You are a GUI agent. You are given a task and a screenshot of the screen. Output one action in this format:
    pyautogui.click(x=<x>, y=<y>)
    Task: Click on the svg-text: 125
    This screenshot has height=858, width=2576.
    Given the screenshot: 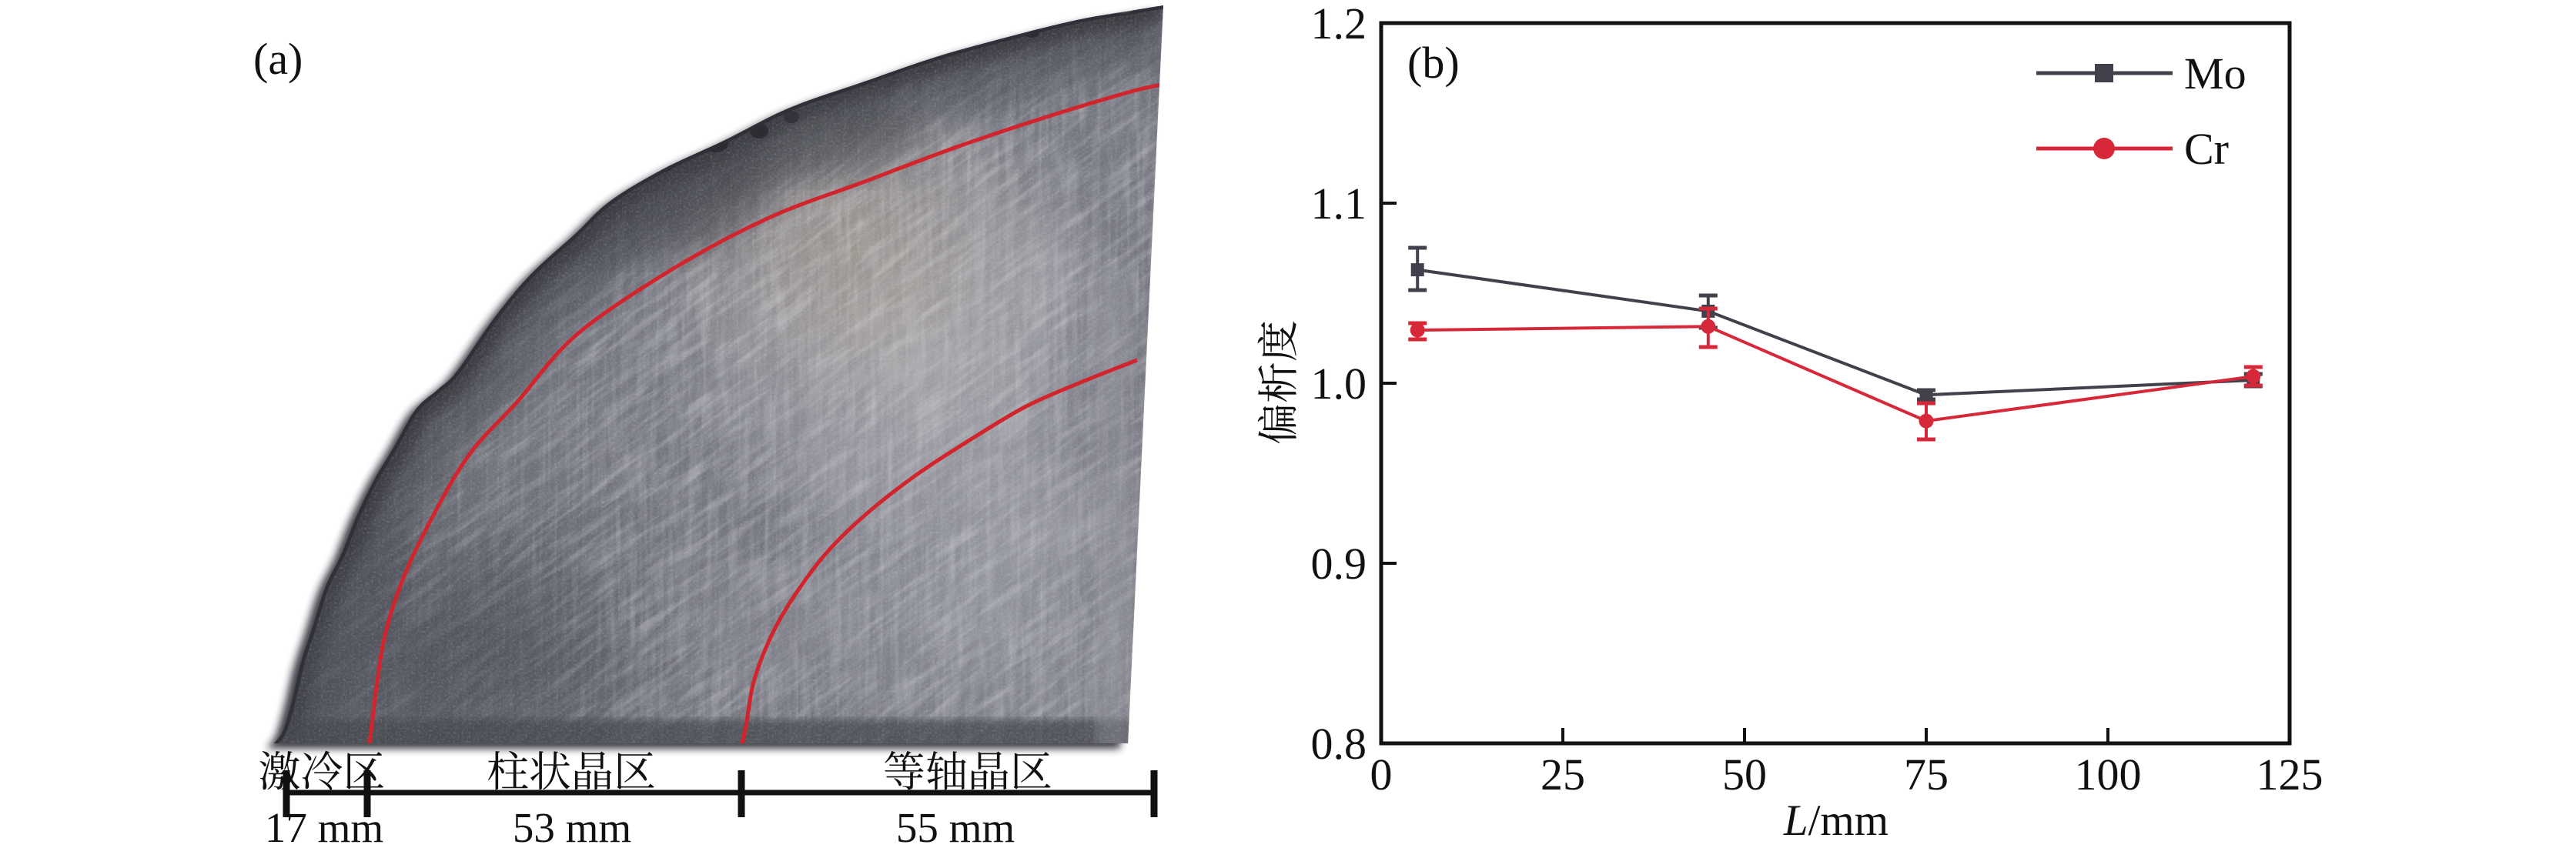 What is the action you would take?
    pyautogui.click(x=2290, y=774)
    